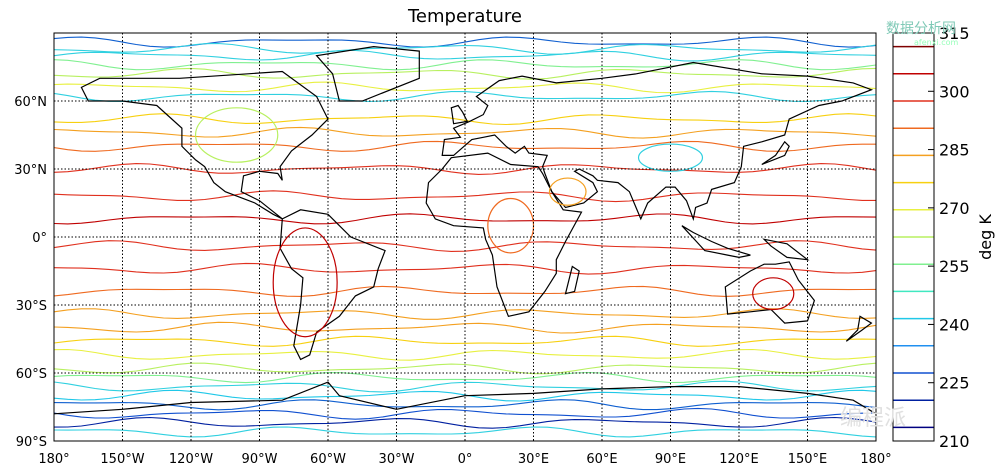 The image size is (1005, 475). What do you see at coordinates (786, 249) in the screenshot?
I see `coastline-new-guinea` at bounding box center [786, 249].